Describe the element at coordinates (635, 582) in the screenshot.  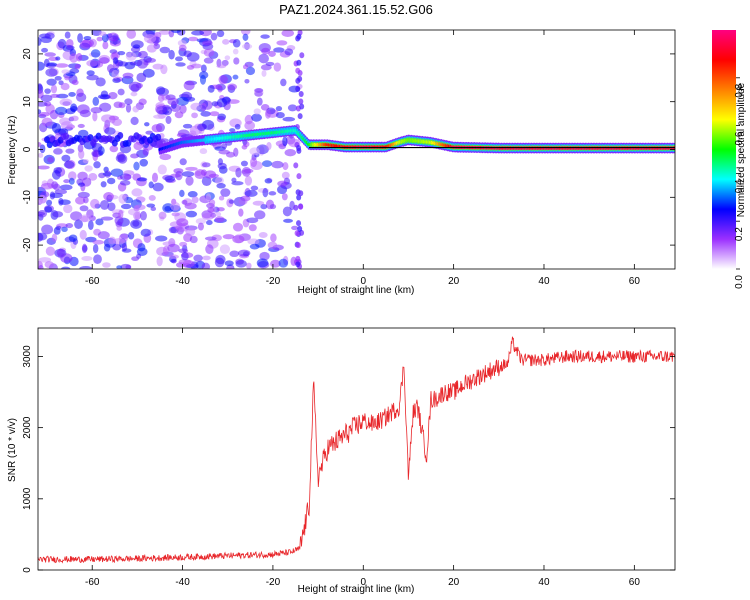
I see `x-tick-label: 60` at that location.